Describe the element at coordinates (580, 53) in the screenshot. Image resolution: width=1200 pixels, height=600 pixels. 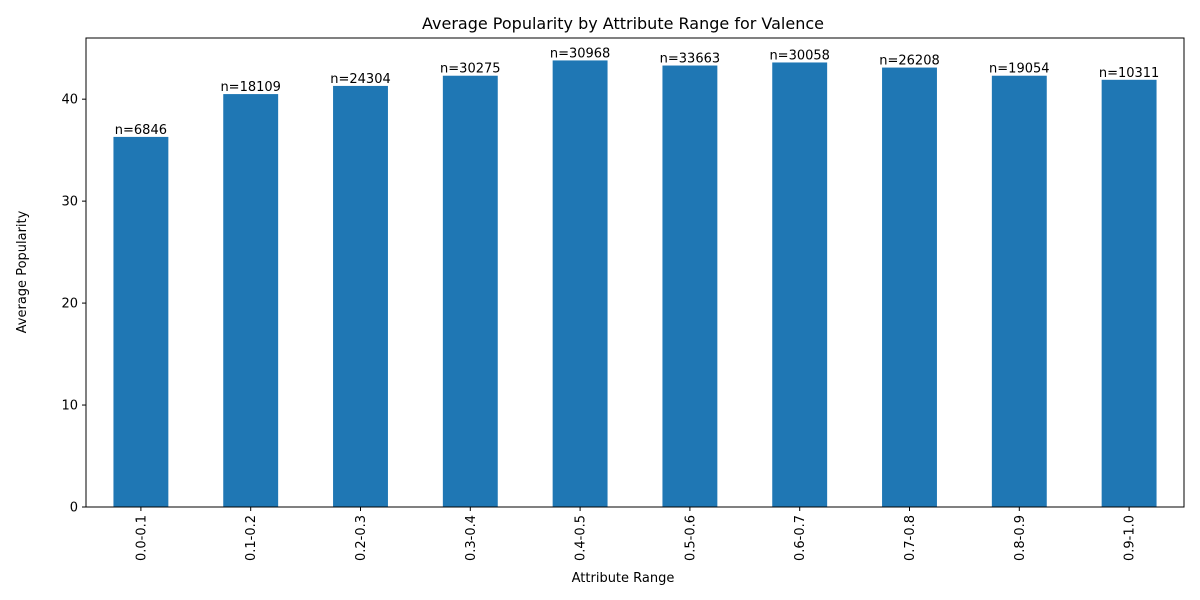
I see `bar-label-0.4-0.5: n=30968` at that location.